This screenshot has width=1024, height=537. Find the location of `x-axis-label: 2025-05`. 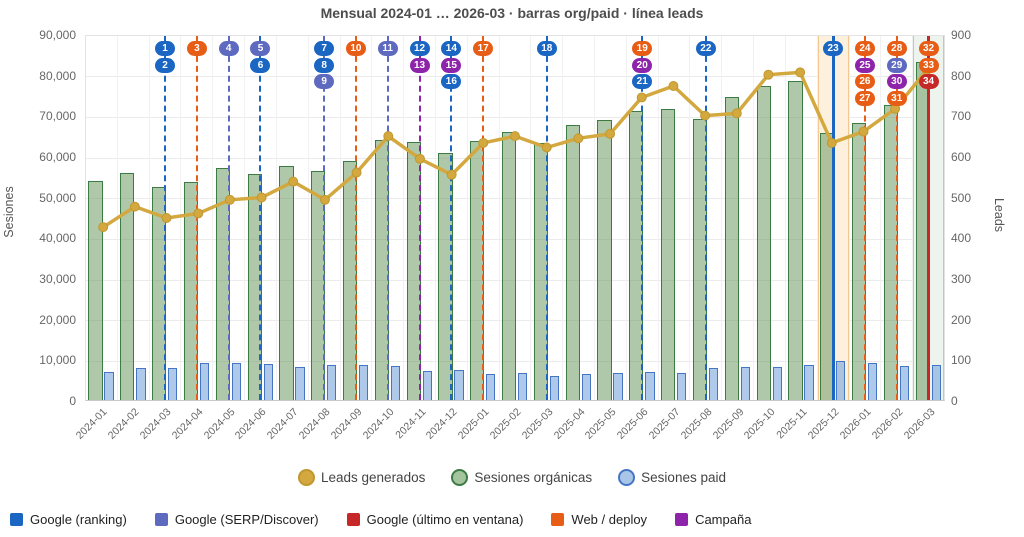

x-axis-label: 2025-05 is located at coordinates (601, 424).